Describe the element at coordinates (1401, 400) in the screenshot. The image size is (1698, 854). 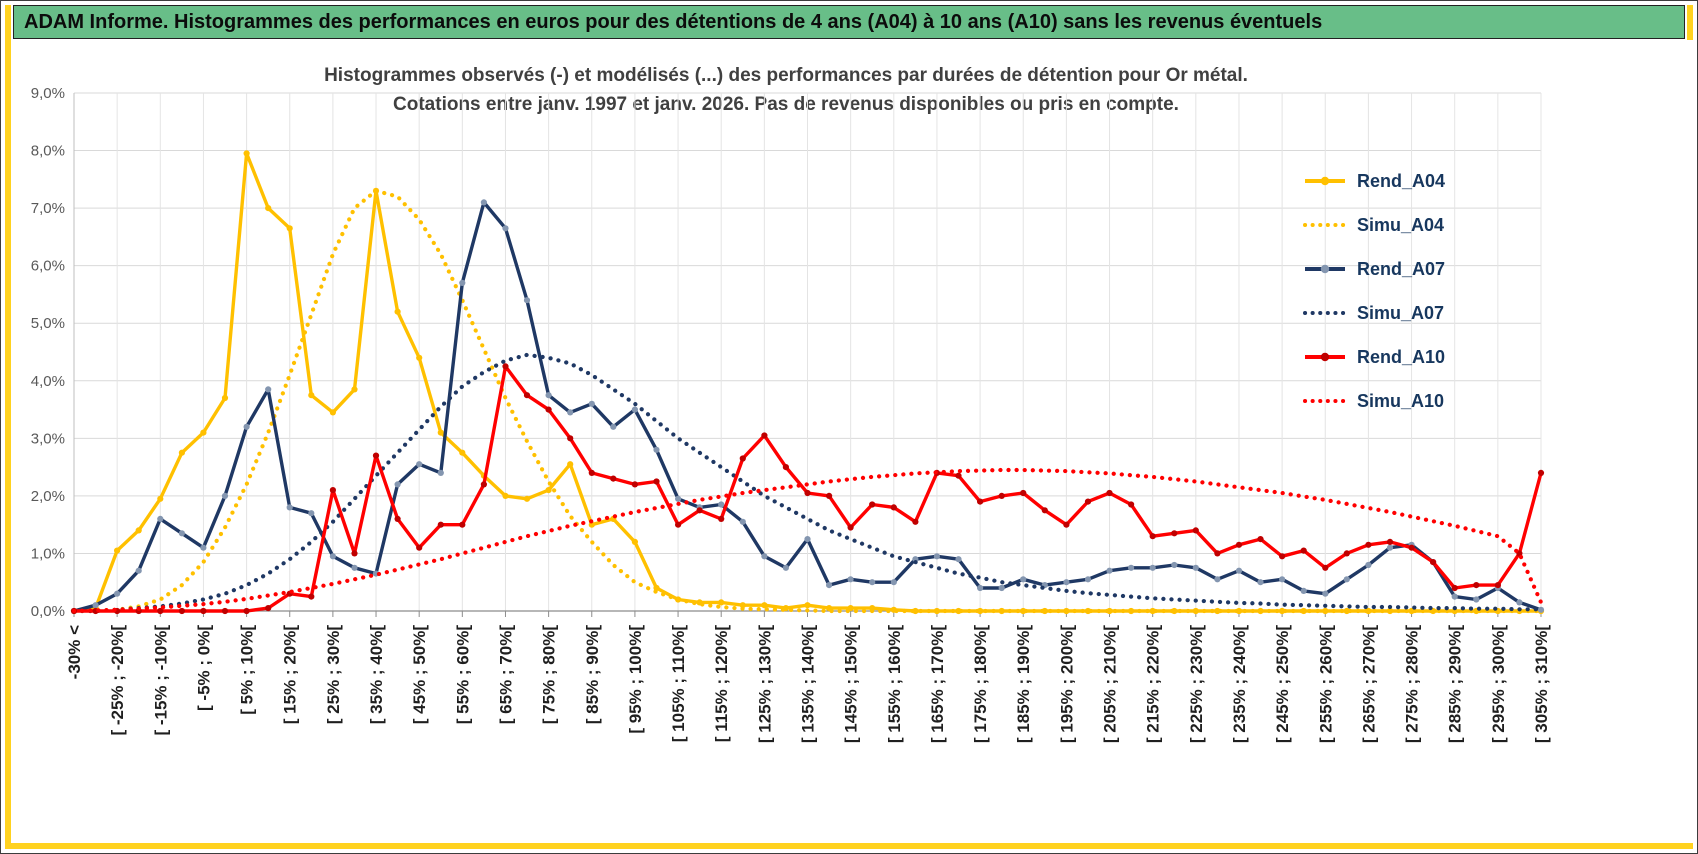
I see `legend-label: Simu_A10` at that location.